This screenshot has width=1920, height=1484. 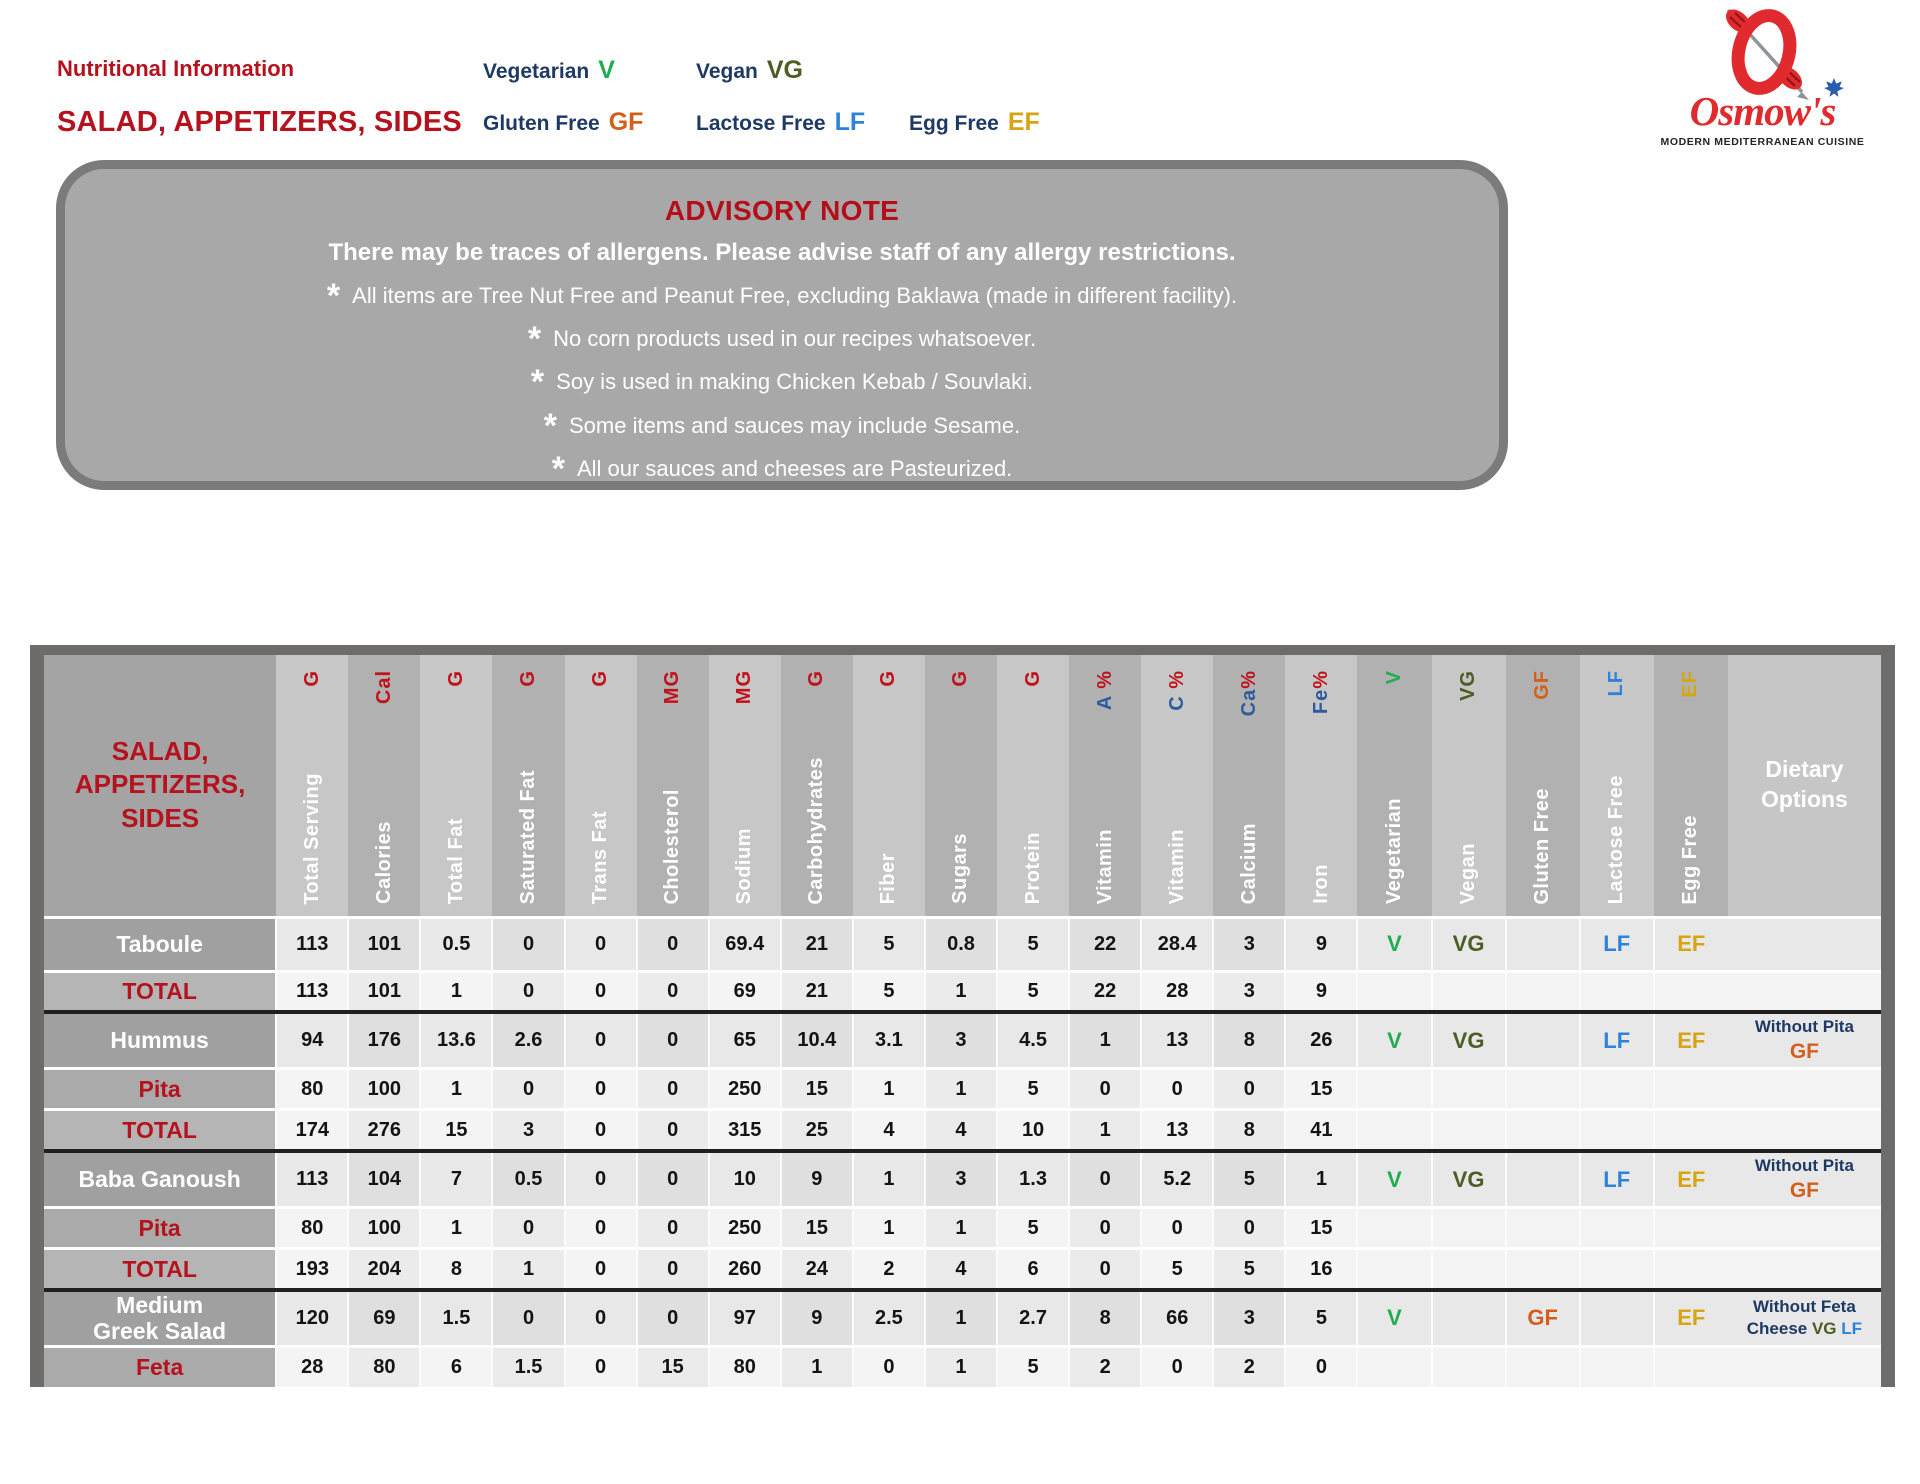 What do you see at coordinates (672, 1366) in the screenshot?
I see `value-cholesterol: 15` at bounding box center [672, 1366].